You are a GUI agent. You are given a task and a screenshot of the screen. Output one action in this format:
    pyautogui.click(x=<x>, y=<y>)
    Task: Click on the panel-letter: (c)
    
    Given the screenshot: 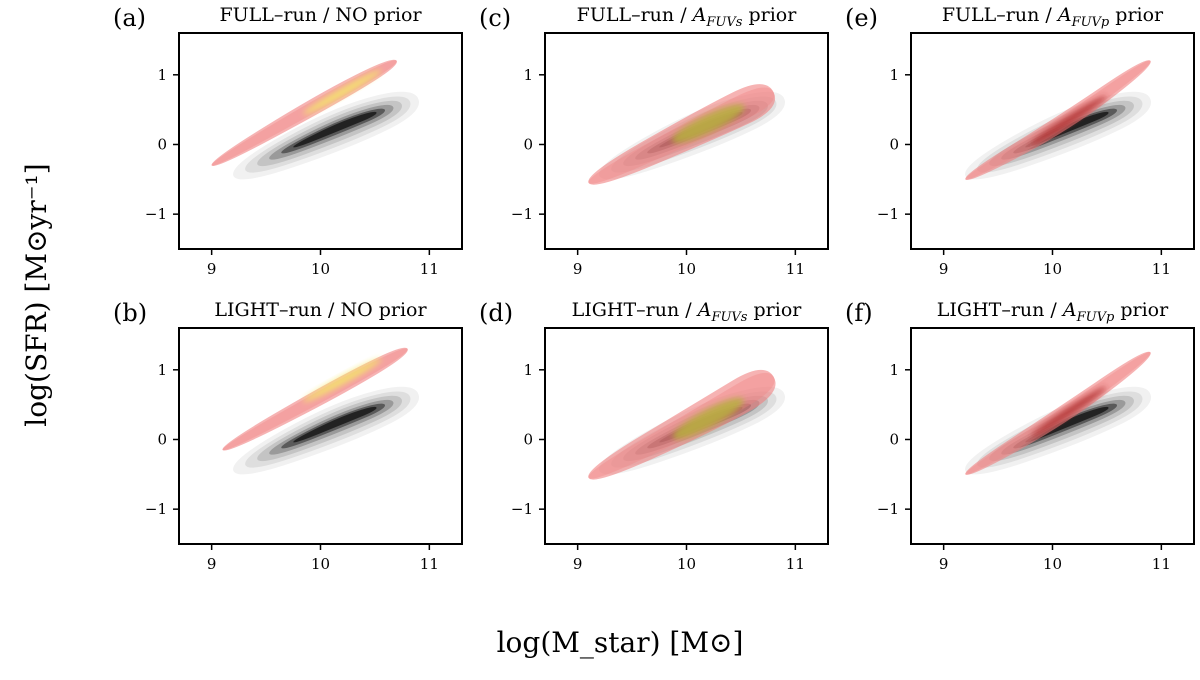 What is the action you would take?
    pyautogui.click(x=495, y=18)
    